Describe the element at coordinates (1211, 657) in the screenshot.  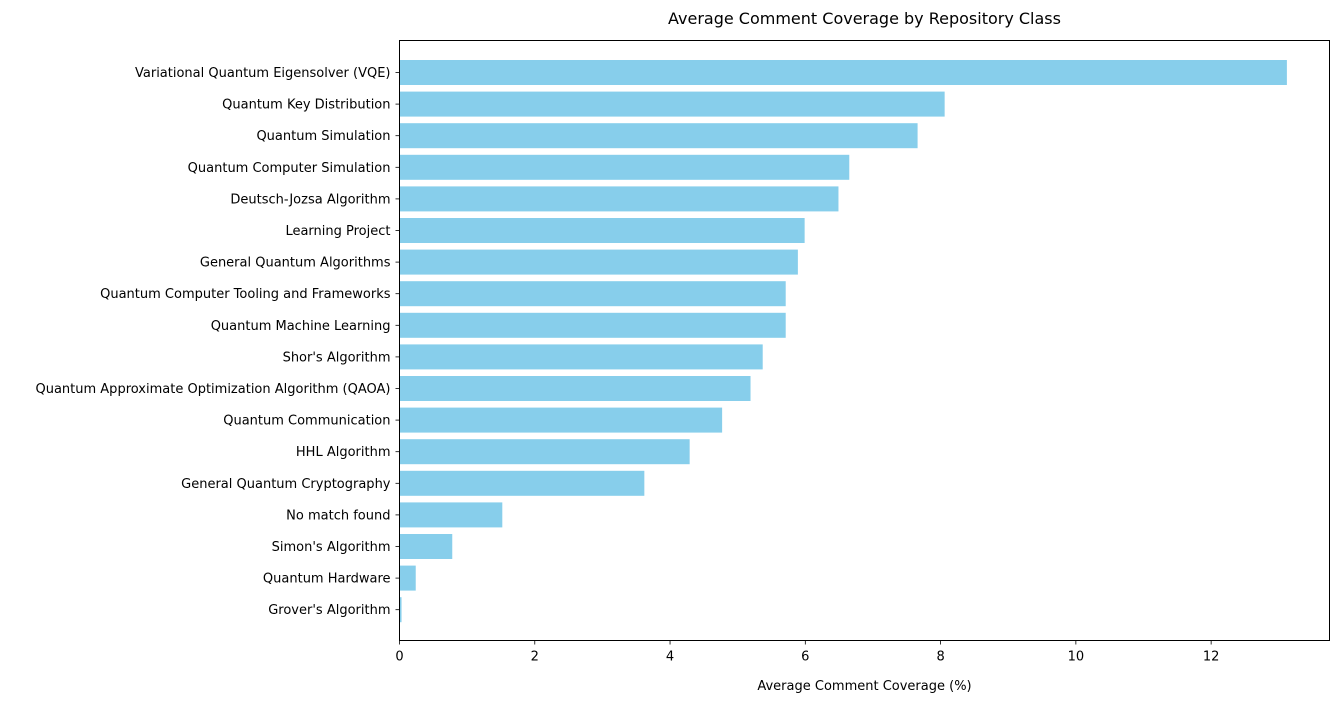
I see `x-tick-label: 12` at that location.